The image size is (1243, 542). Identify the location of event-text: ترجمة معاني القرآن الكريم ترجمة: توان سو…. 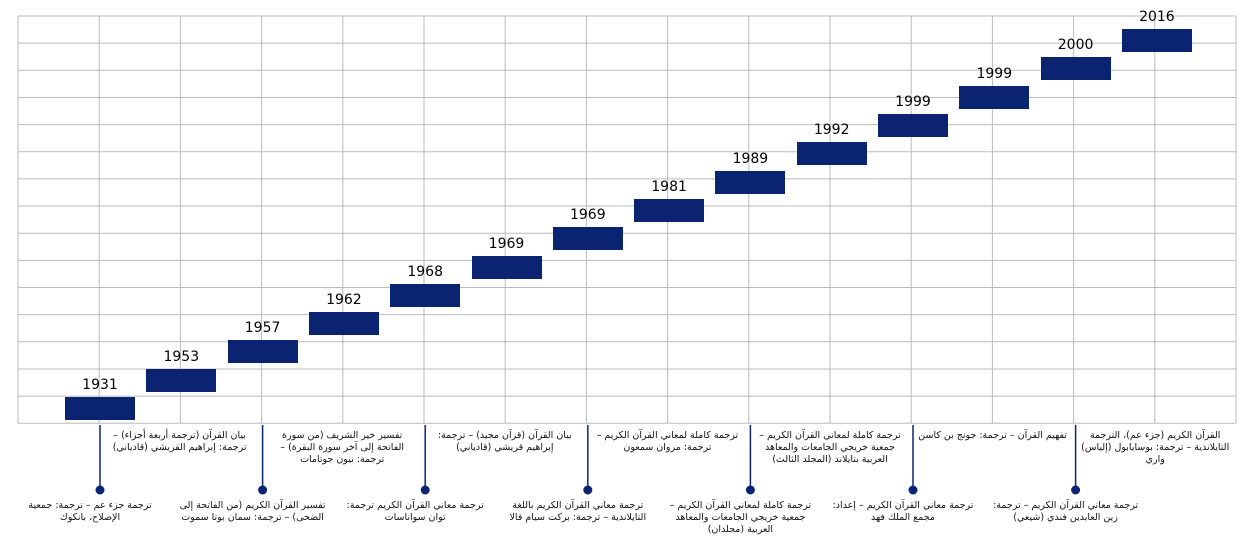
(415, 511).